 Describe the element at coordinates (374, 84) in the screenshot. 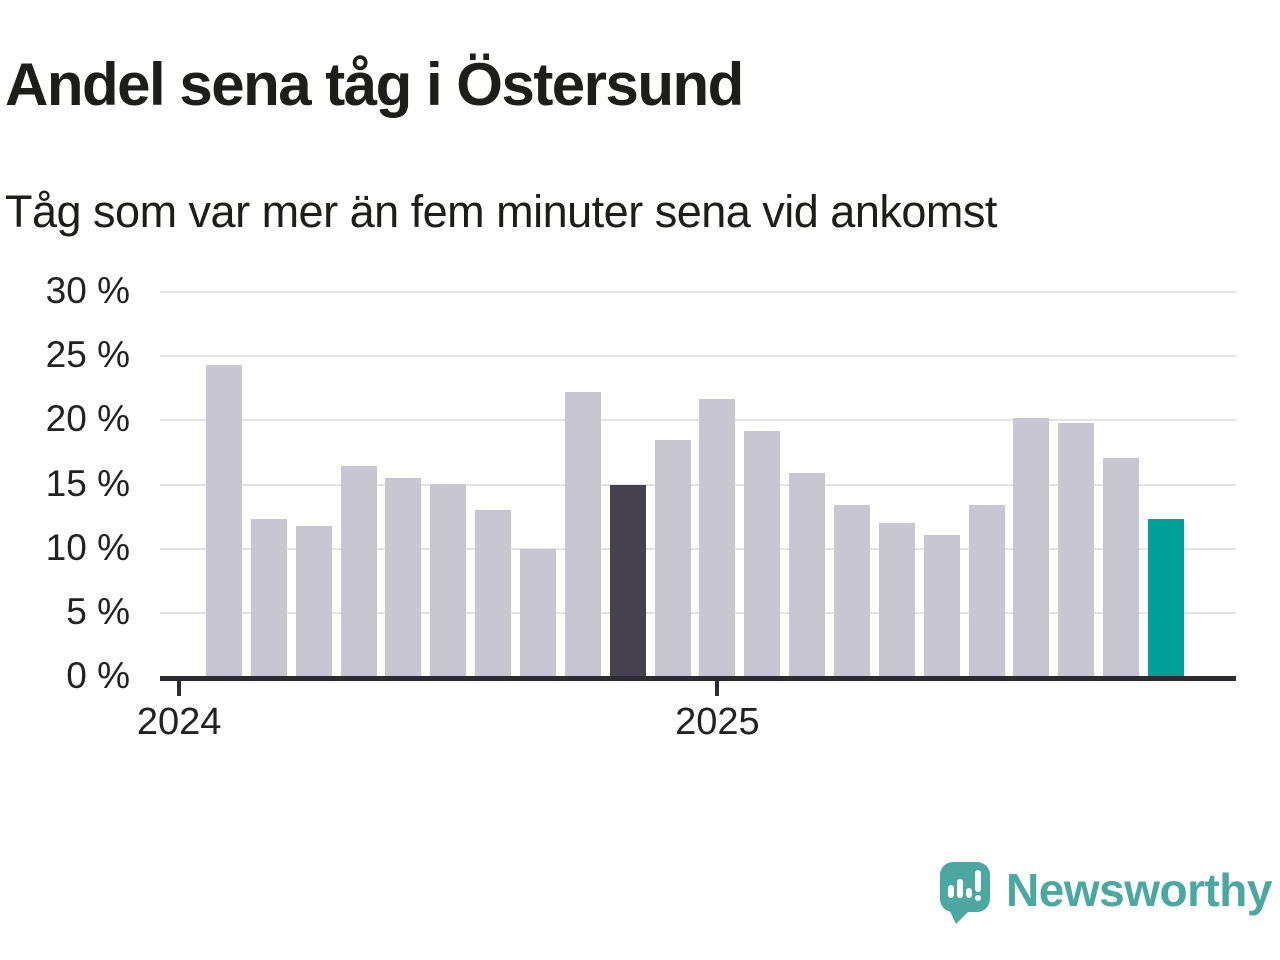

I see `page-title: Andel sena tåg i Östersund` at that location.